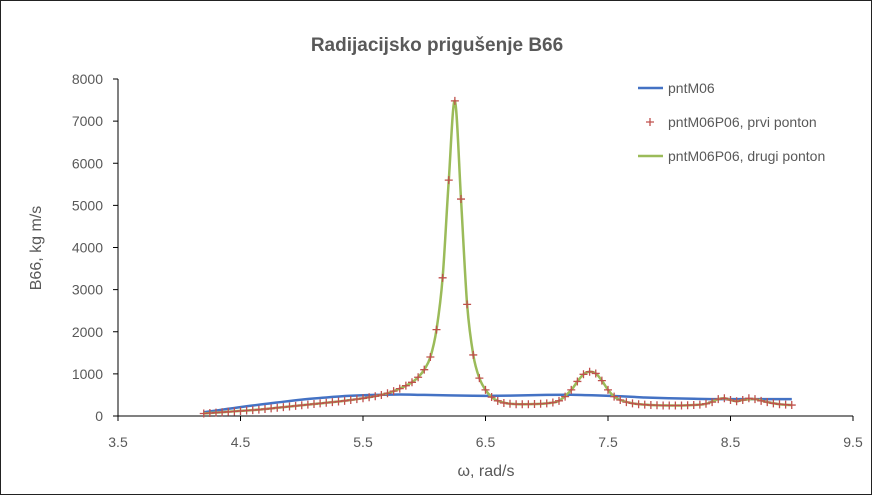  I want to click on y-tick-label: 1000, so click(87, 374).